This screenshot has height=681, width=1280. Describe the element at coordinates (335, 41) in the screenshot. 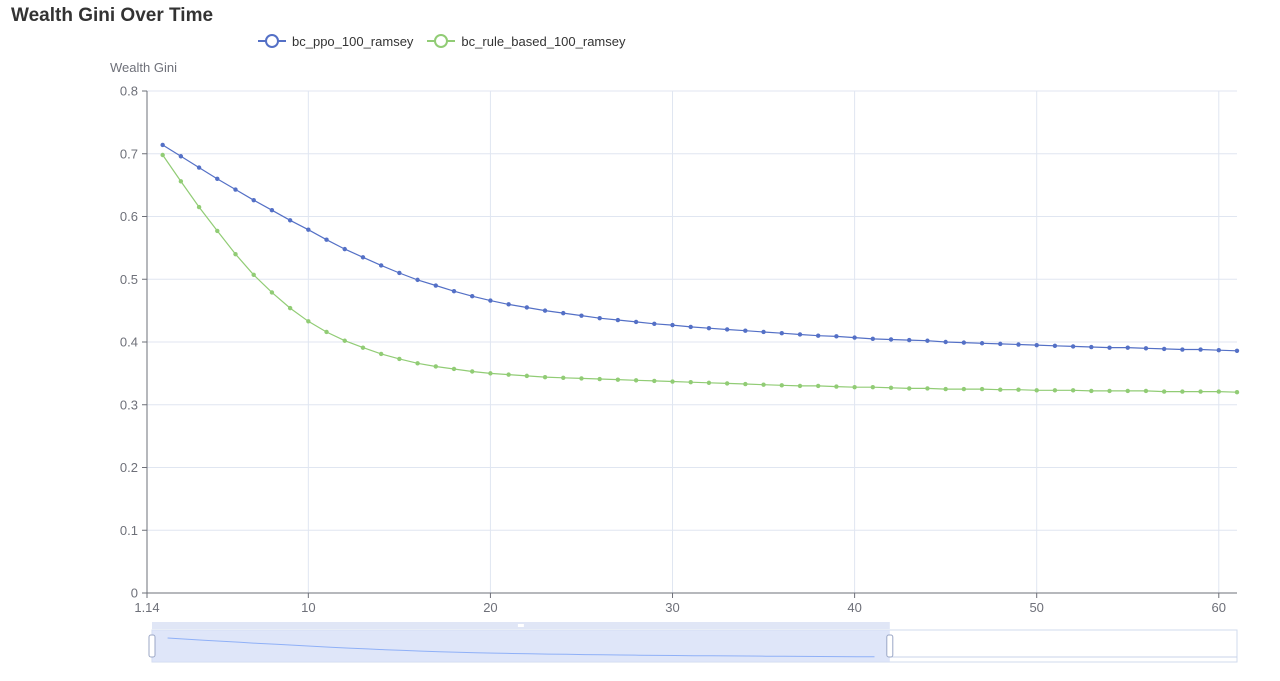

I see `legend-item-series-0: bc_ppo_100_ramsey` at that location.